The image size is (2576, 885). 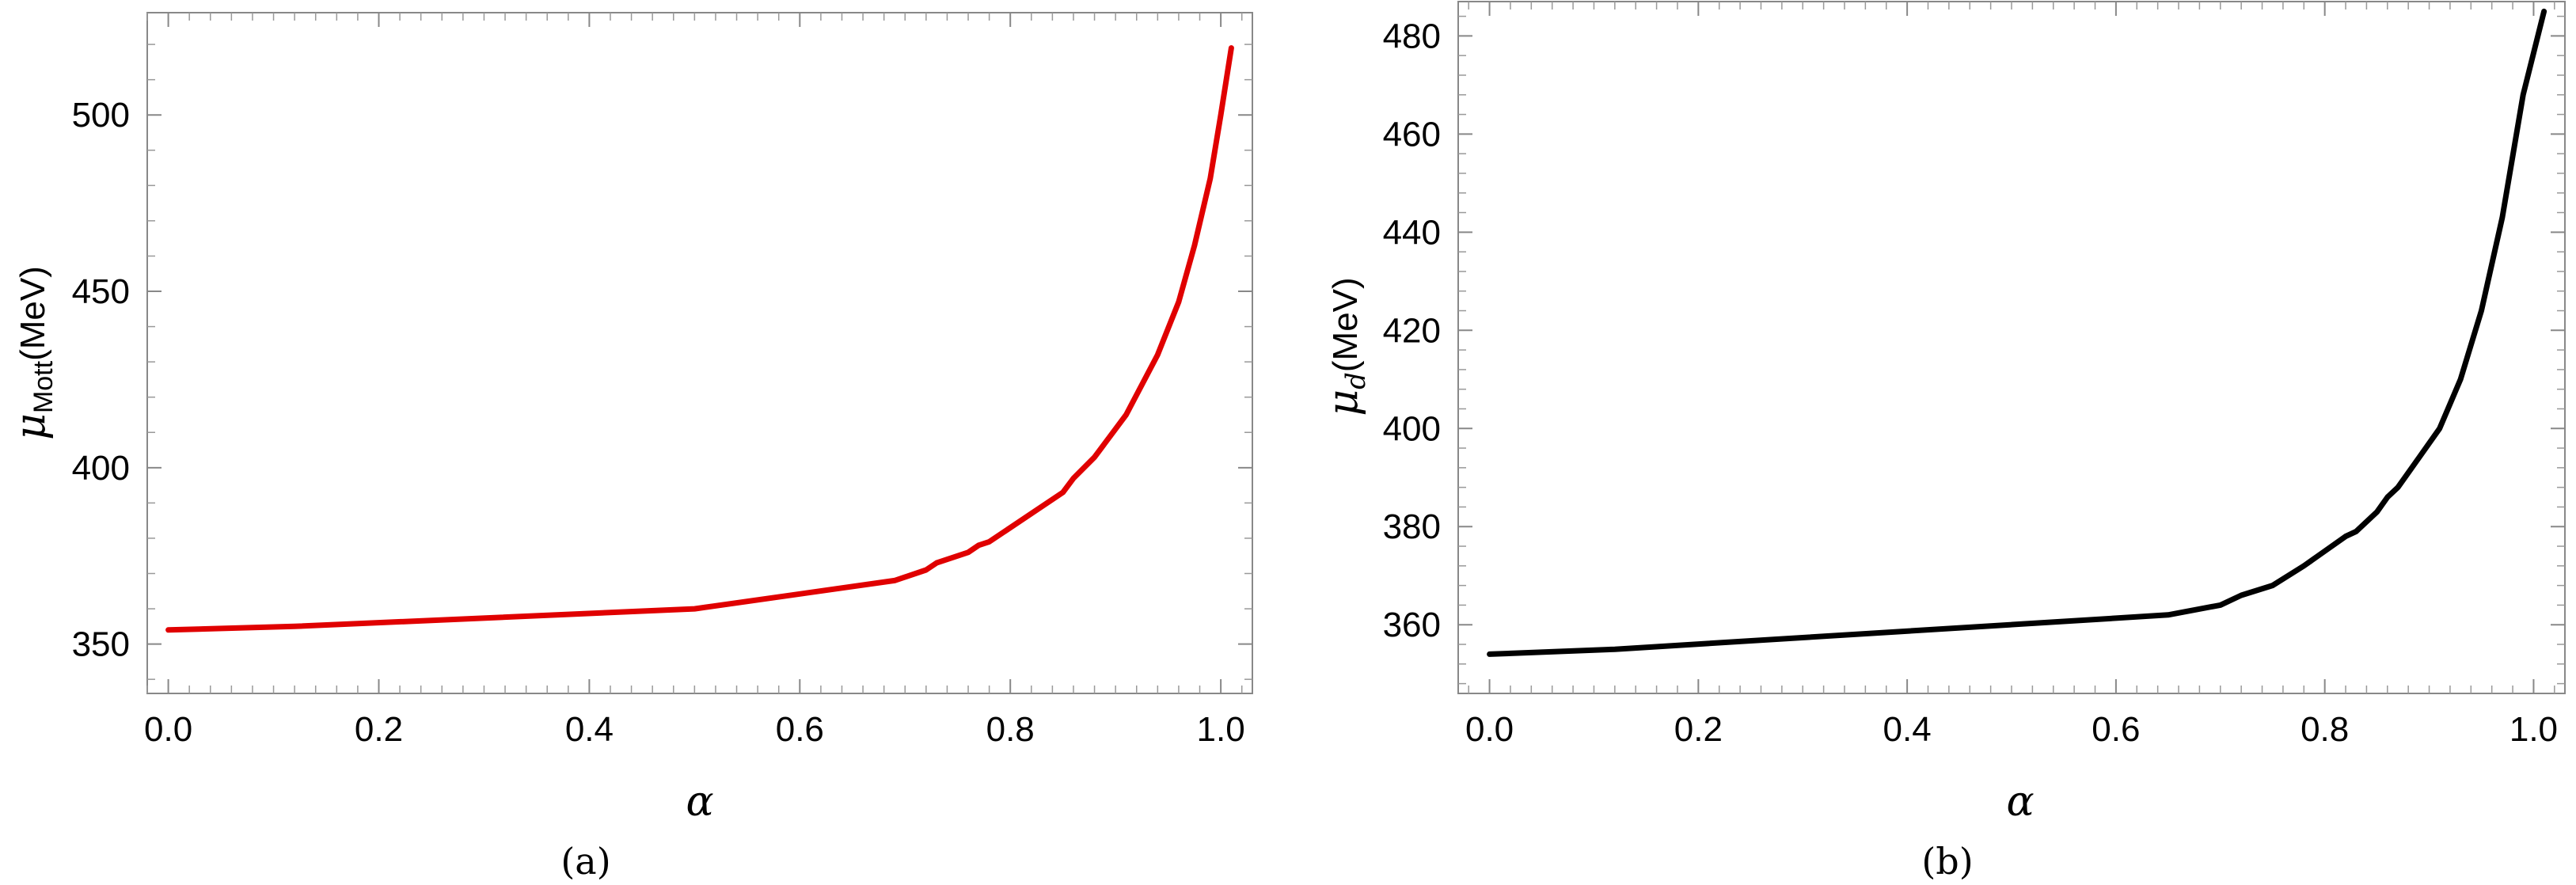 What do you see at coordinates (1412, 625) in the screenshot?
I see `y-tick-label: 360` at bounding box center [1412, 625].